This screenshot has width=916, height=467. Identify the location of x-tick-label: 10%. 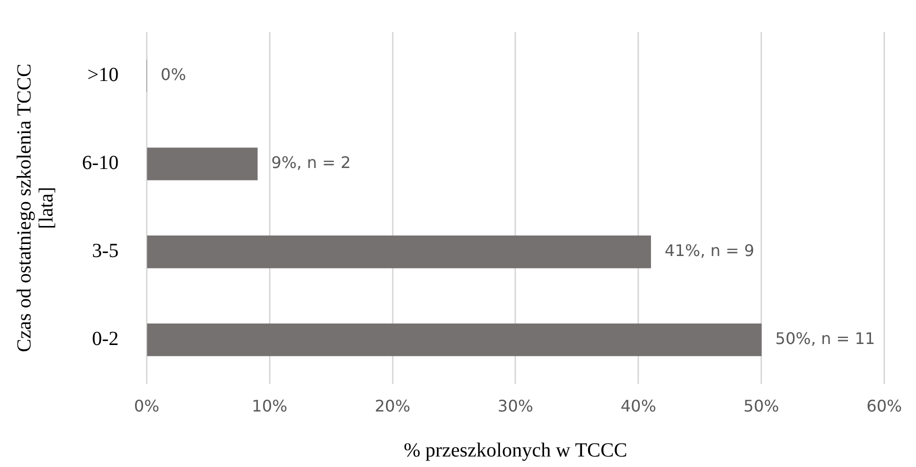
(270, 406).